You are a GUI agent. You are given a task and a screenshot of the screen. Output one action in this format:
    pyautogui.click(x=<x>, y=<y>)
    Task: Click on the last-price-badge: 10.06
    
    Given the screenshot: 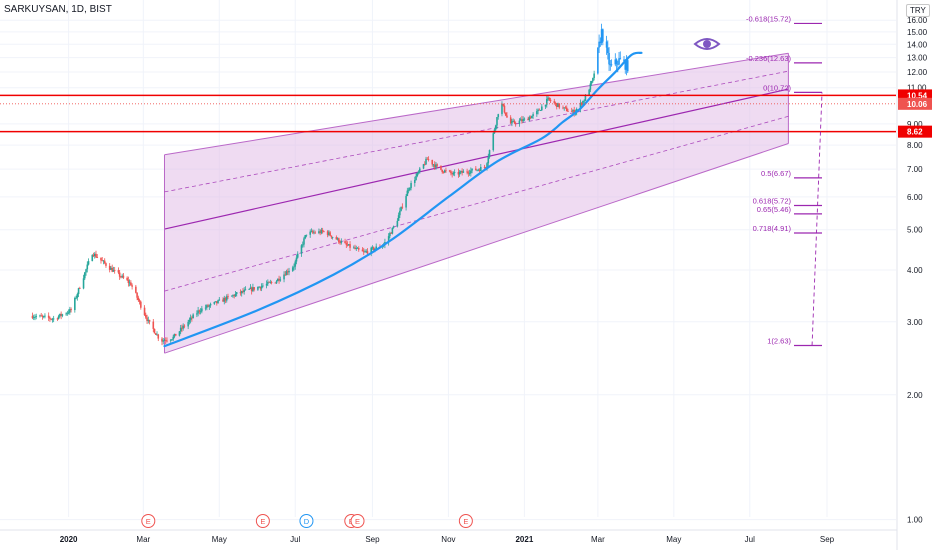 What is the action you would take?
    pyautogui.click(x=917, y=104)
    